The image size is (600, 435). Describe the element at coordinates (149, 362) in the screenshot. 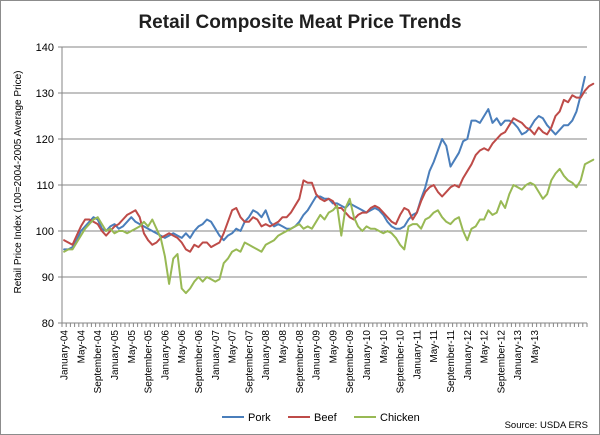

I see `x-tick-label: September-05` at that location.